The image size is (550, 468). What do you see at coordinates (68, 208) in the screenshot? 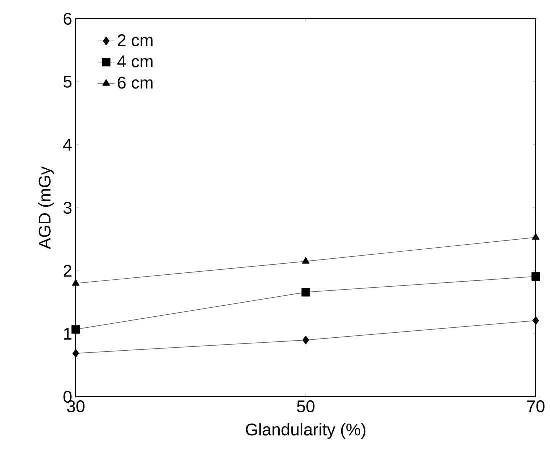
I see `y-tick-label: 3` at bounding box center [68, 208].